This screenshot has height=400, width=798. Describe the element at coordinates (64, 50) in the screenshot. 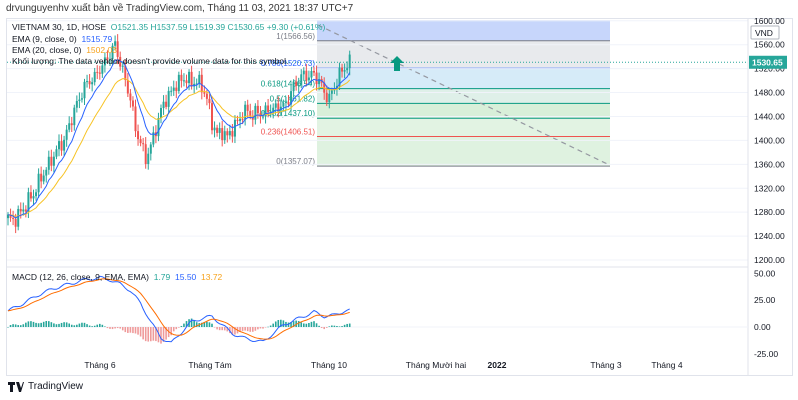

I see `ema20-legend: EMA (20, close, 0) 1502.03` at that location.